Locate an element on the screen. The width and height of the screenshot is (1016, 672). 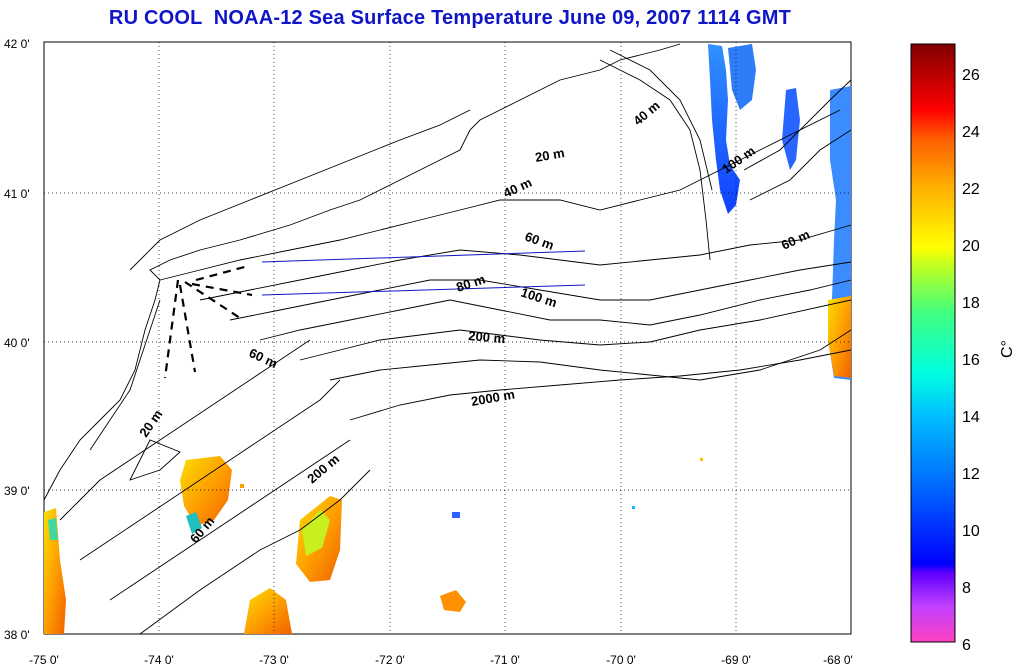
lon-tick: -71 0' is located at coordinates (505, 660).